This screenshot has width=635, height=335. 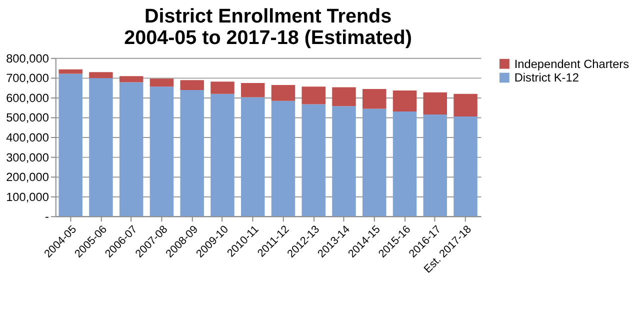 What do you see at coordinates (28, 97) in the screenshot?
I see `y-tick-label: 600,000` at bounding box center [28, 97].